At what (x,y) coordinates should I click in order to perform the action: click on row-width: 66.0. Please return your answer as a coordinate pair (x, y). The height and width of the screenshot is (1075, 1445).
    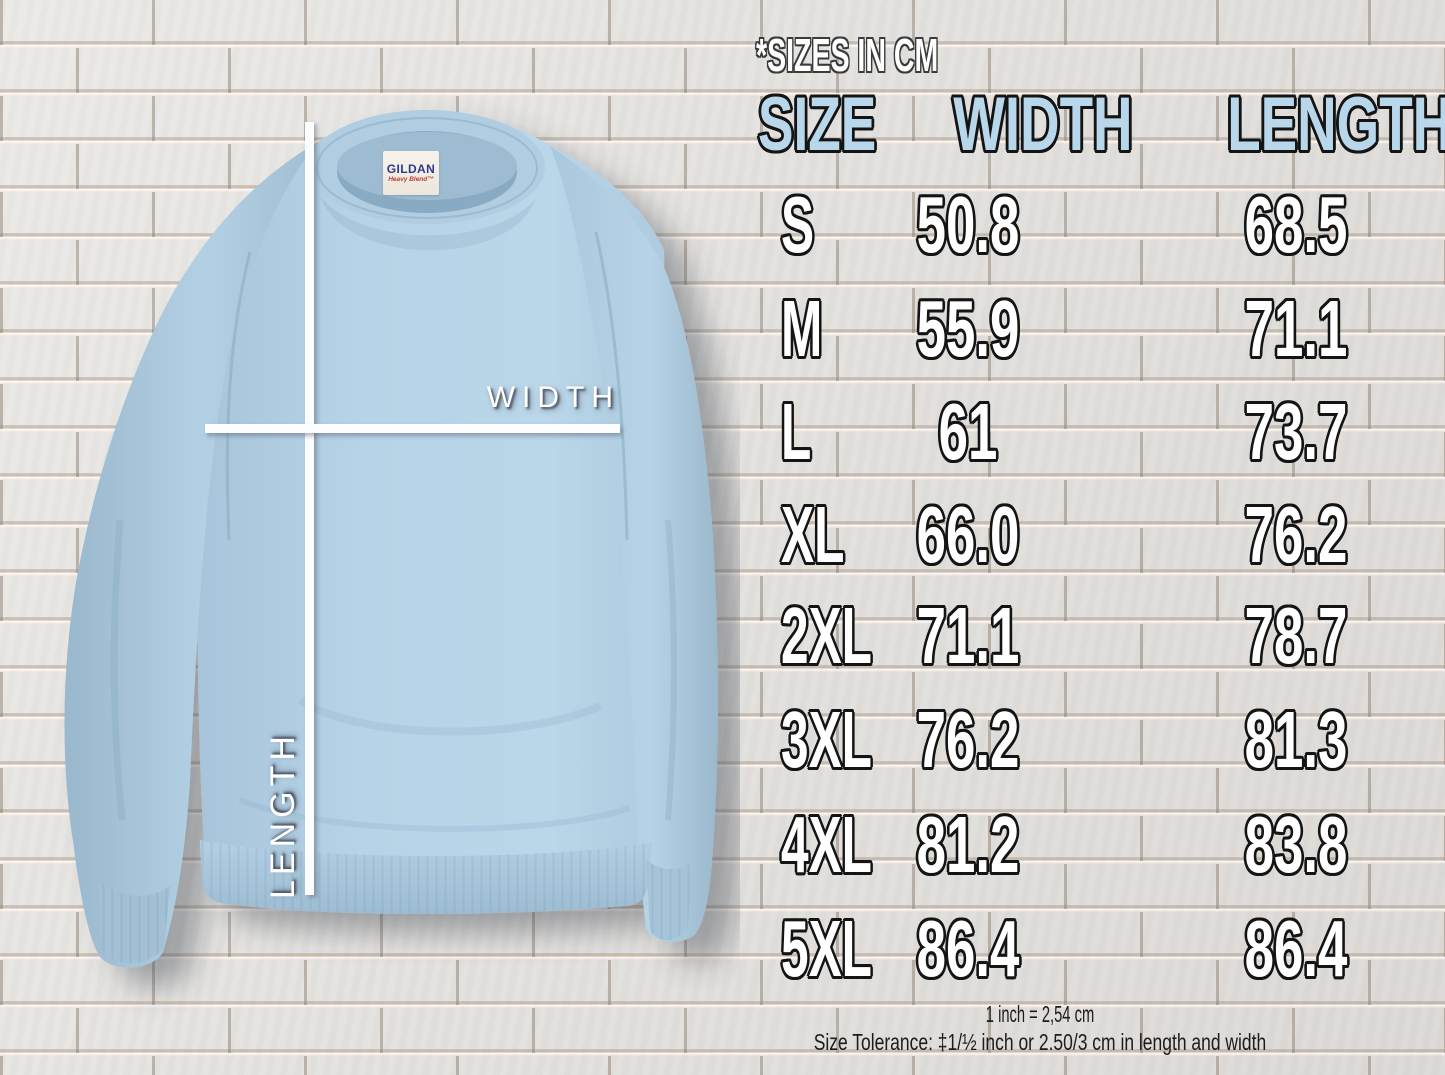
    Looking at the image, I should click on (968, 534).